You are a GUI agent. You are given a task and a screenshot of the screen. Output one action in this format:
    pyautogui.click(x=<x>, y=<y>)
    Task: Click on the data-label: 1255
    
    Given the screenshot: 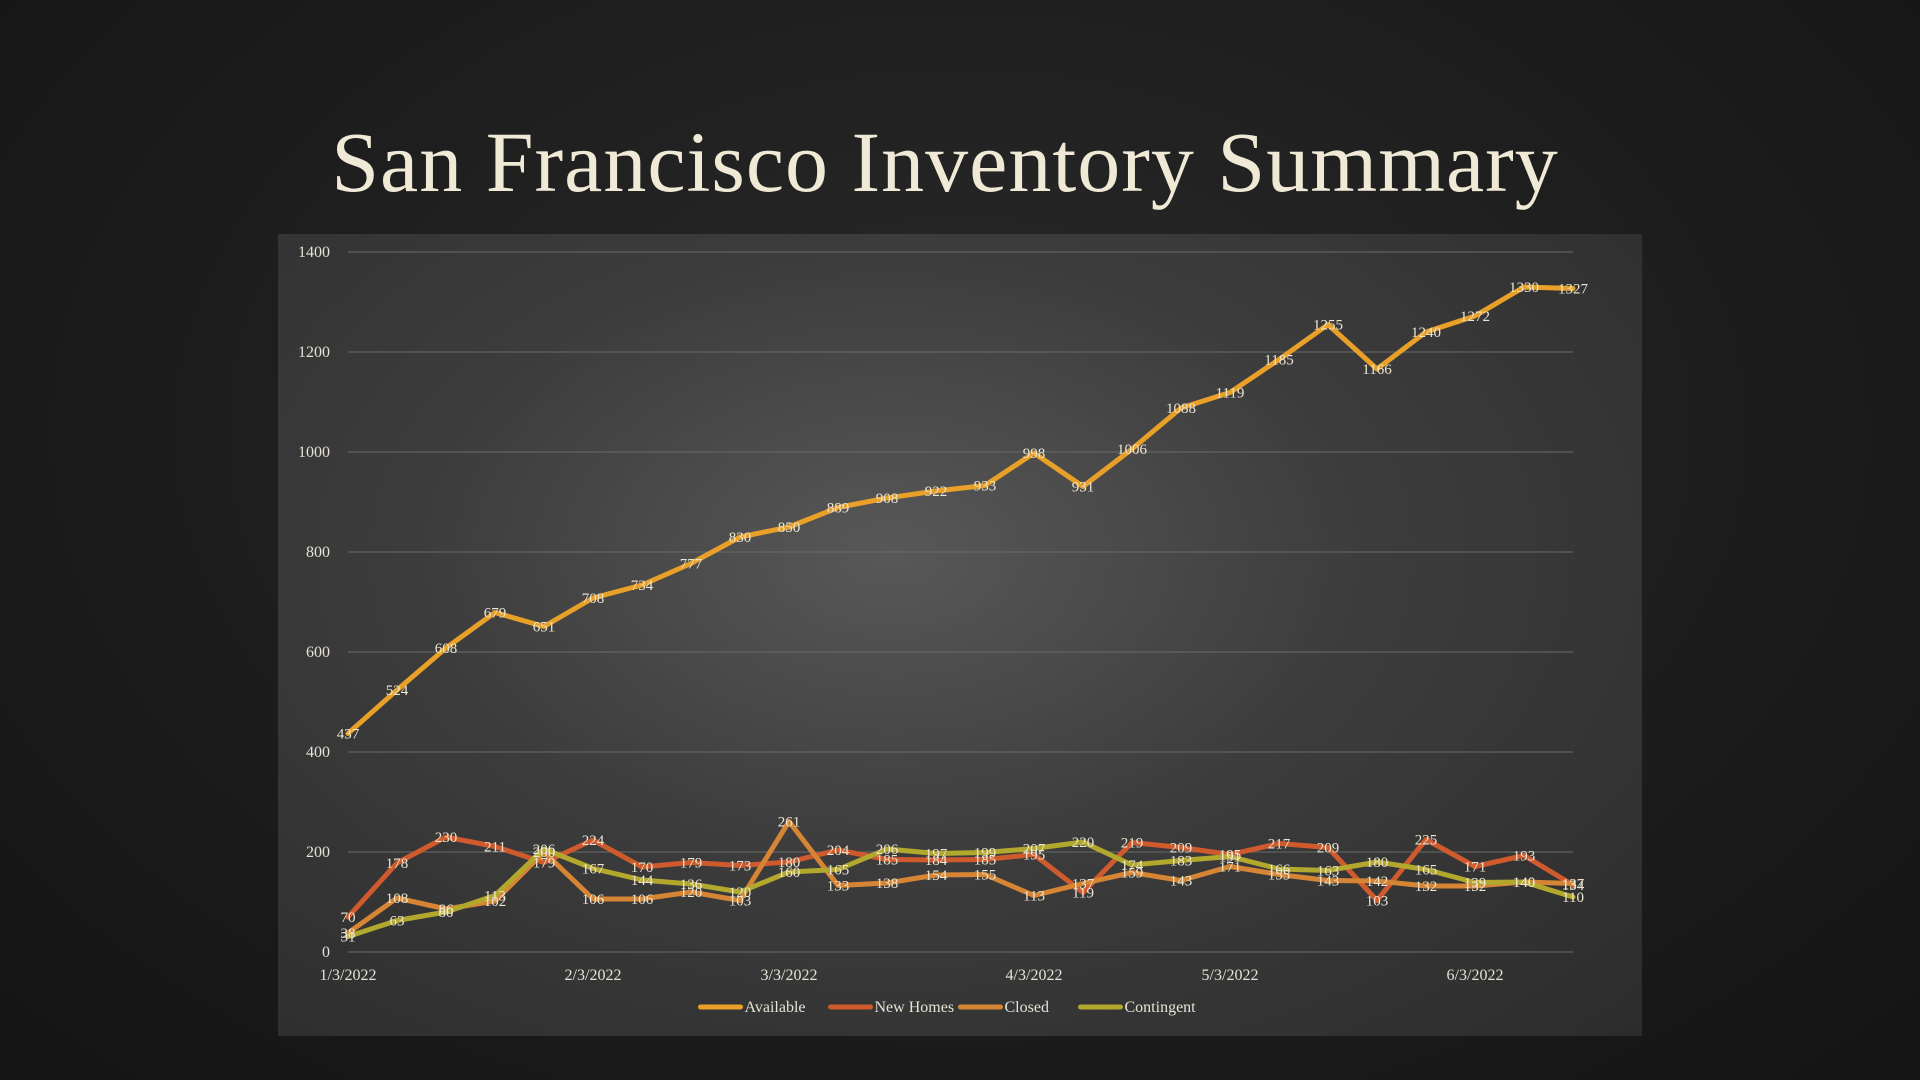 What is the action you would take?
    pyautogui.click(x=1328, y=326)
    